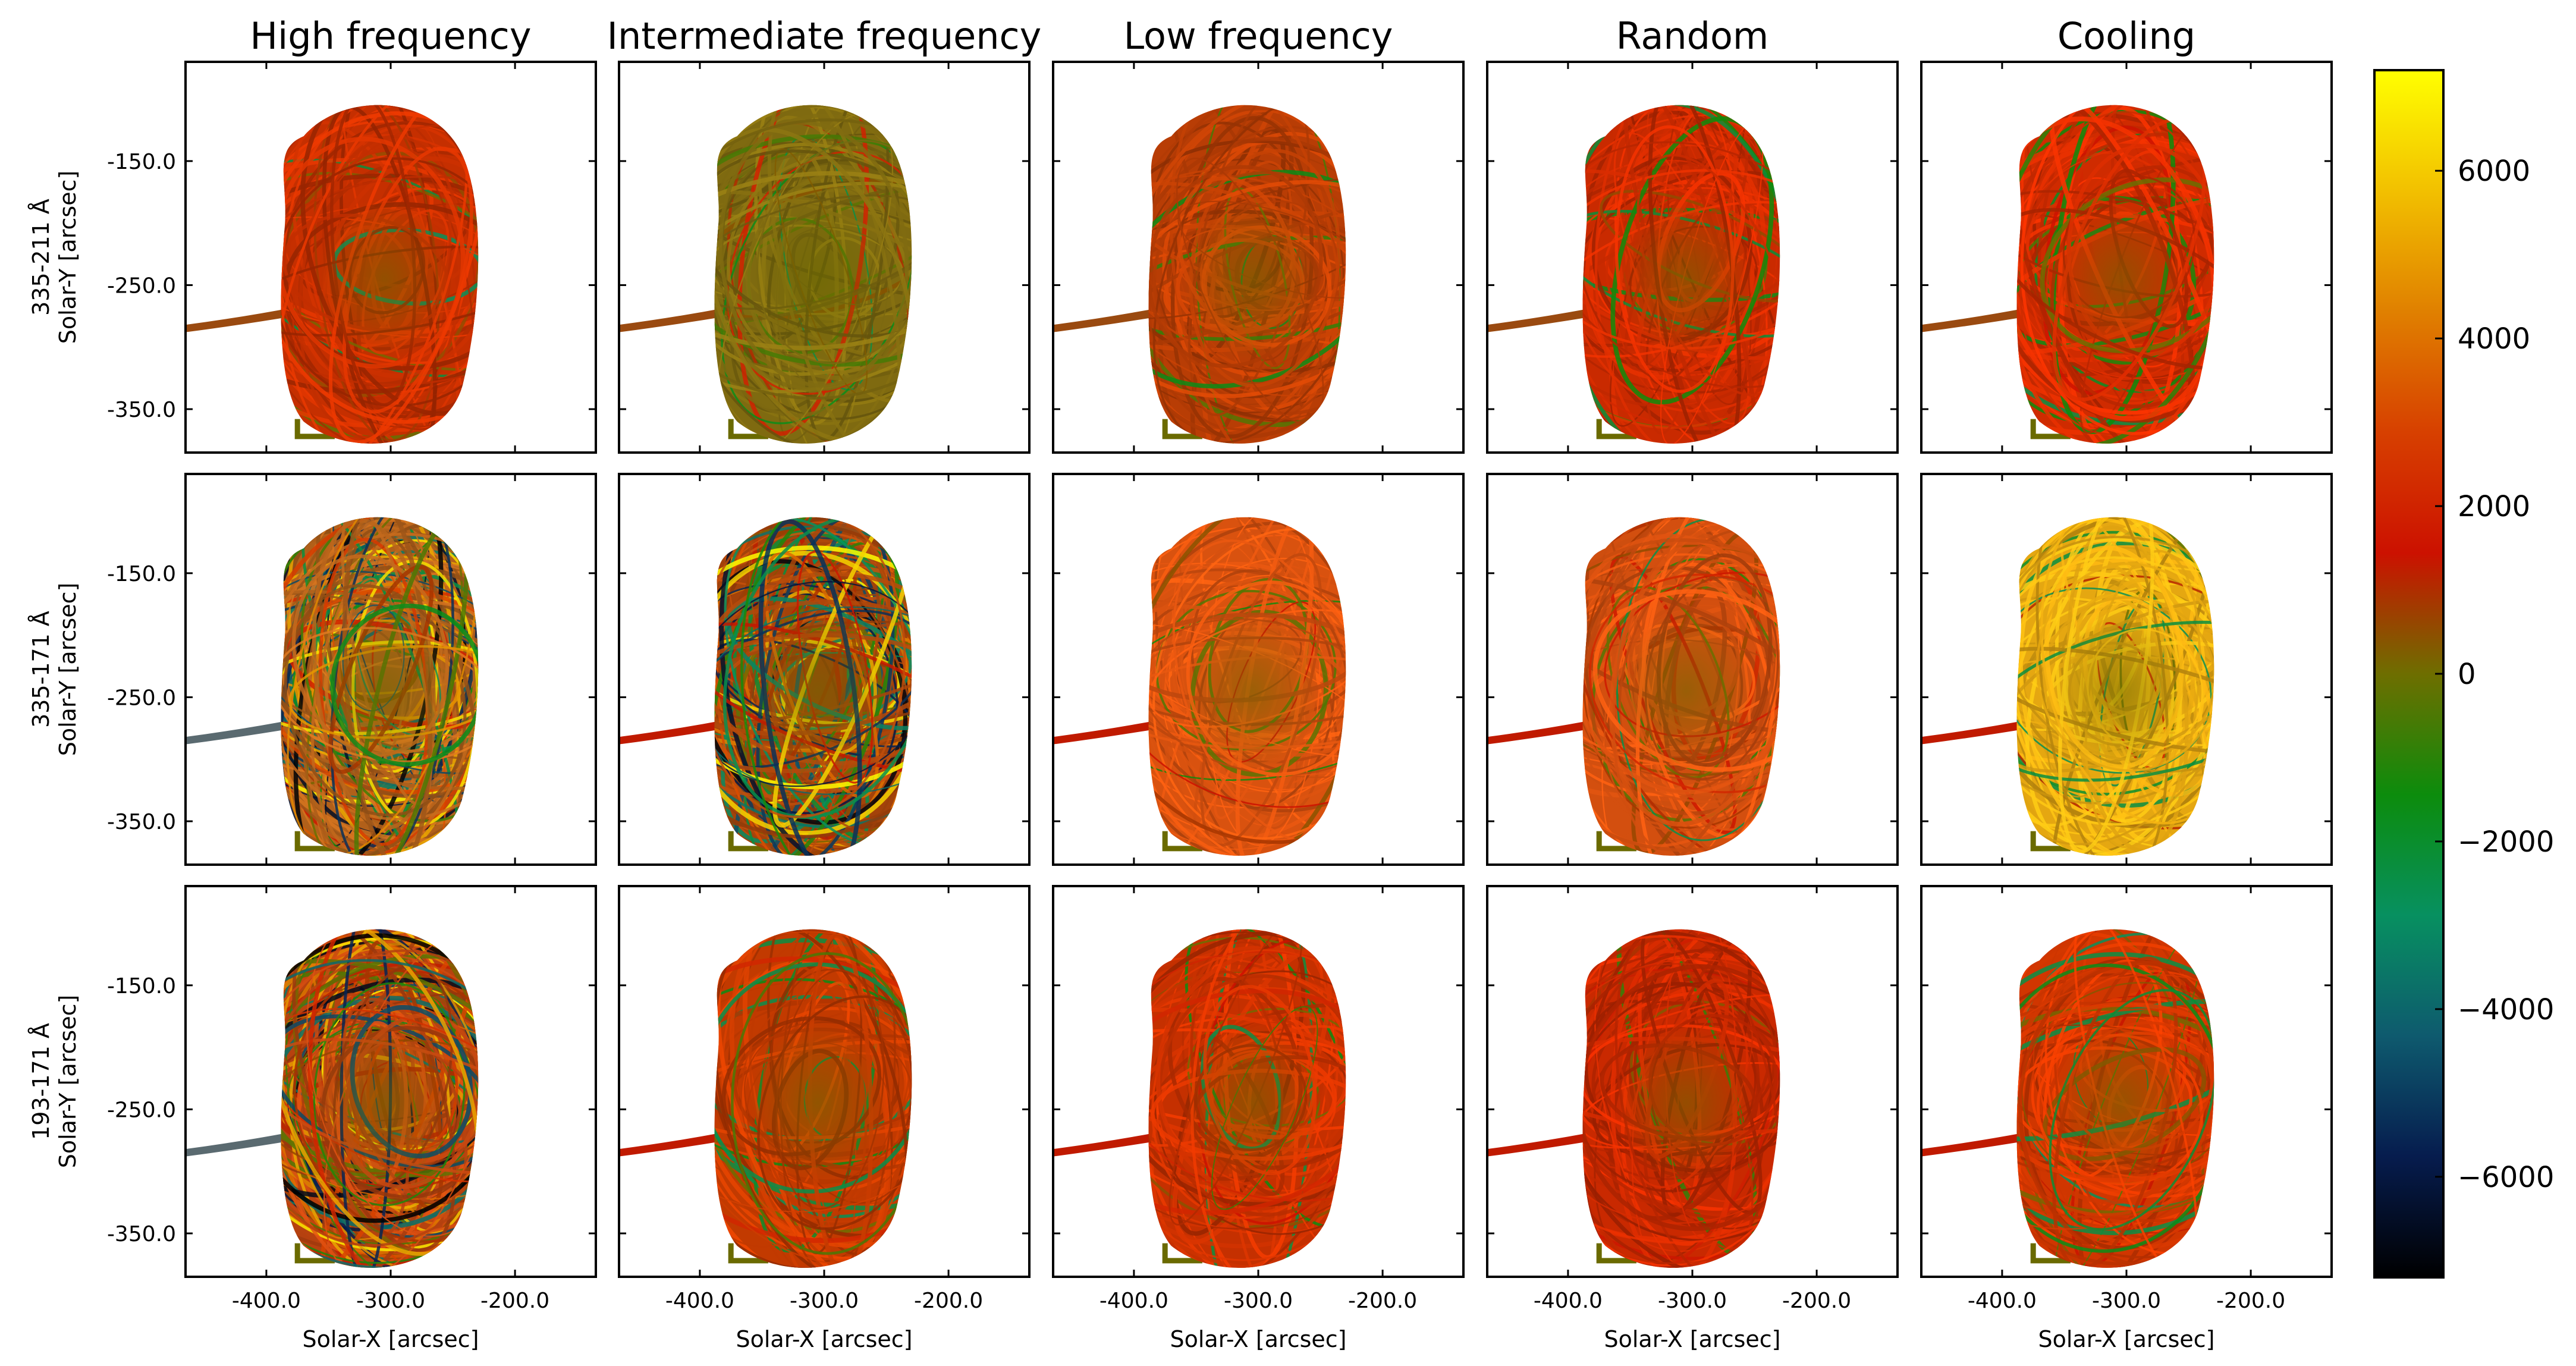  Describe the element at coordinates (824, 669) in the screenshot. I see `panel-r2-c2` at that location.